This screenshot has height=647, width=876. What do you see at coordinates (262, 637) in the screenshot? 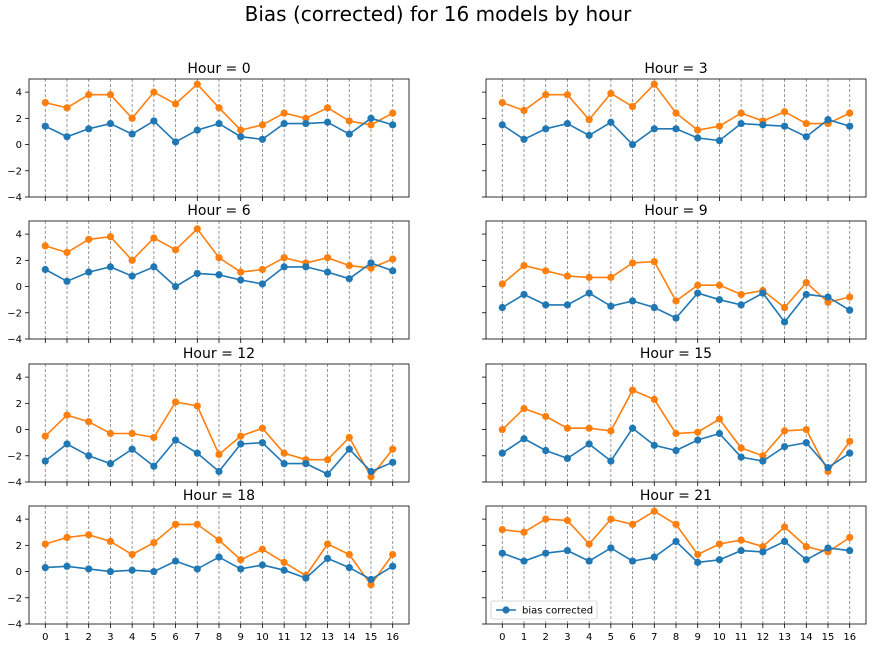
I see `x-tick-label: 10` at bounding box center [262, 637].